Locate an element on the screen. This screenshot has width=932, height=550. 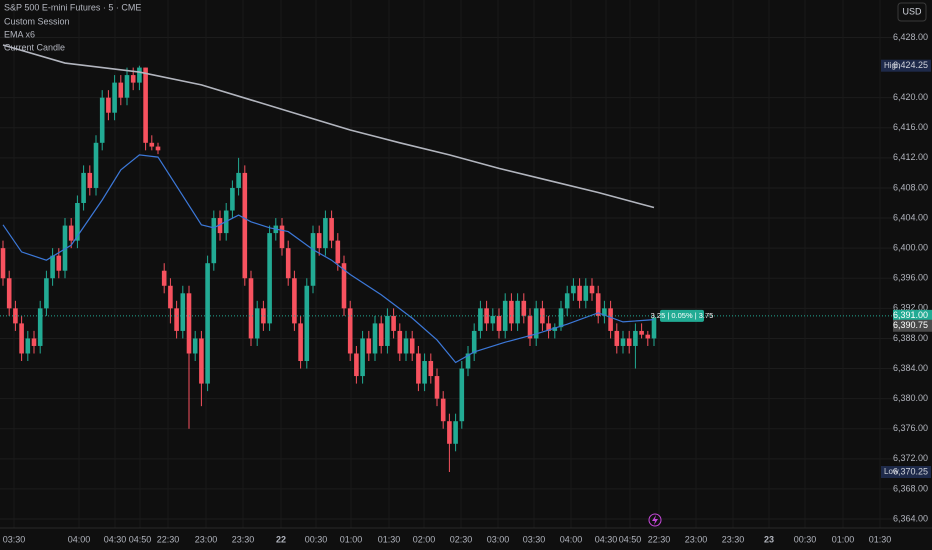
x-tick-label: 02:00 is located at coordinates (424, 539).